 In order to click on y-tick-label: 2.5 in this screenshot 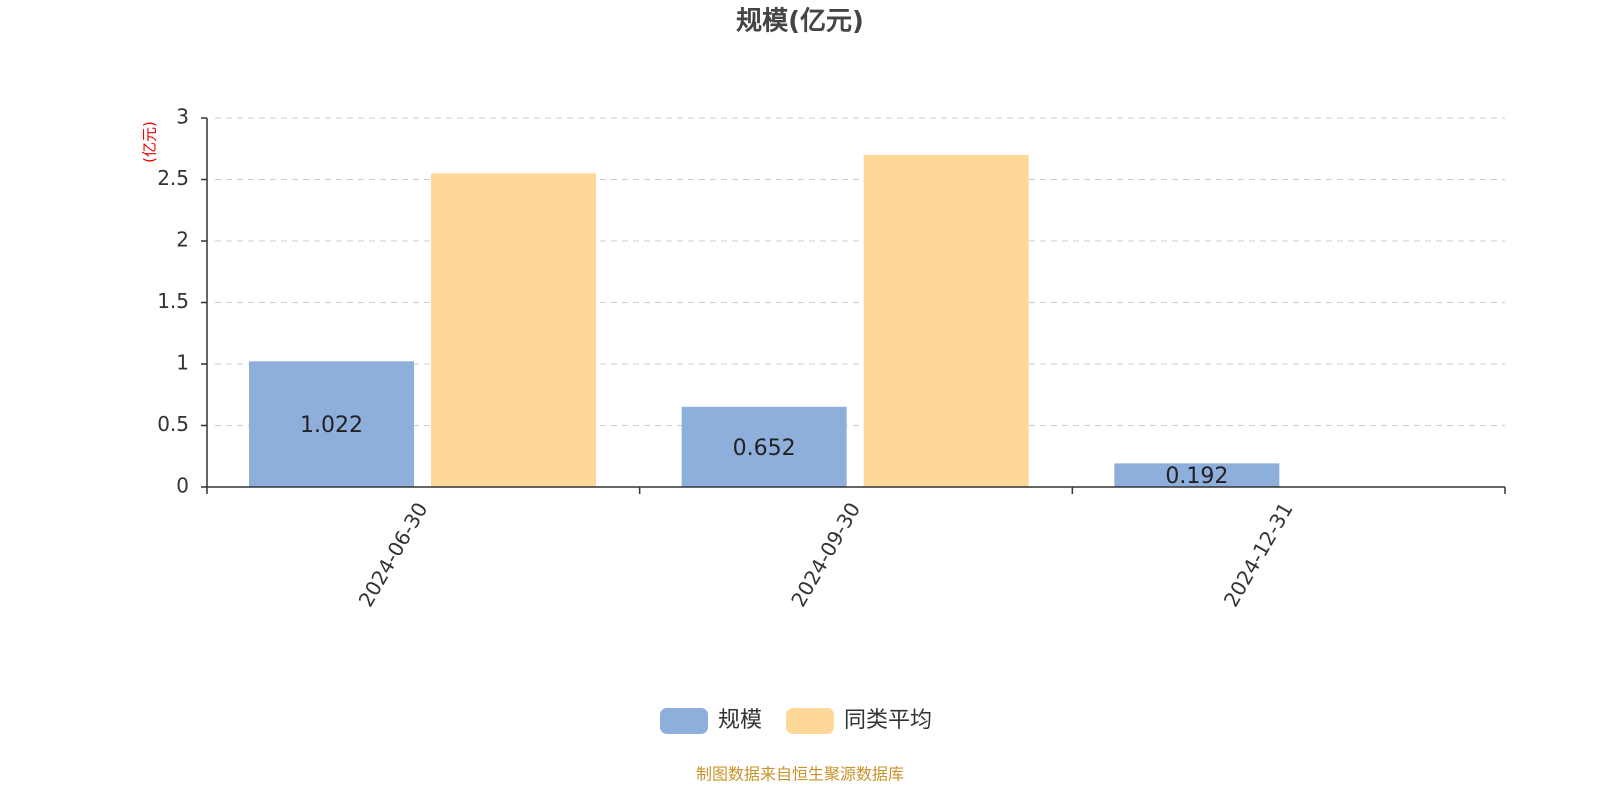, I will do `click(173, 178)`.